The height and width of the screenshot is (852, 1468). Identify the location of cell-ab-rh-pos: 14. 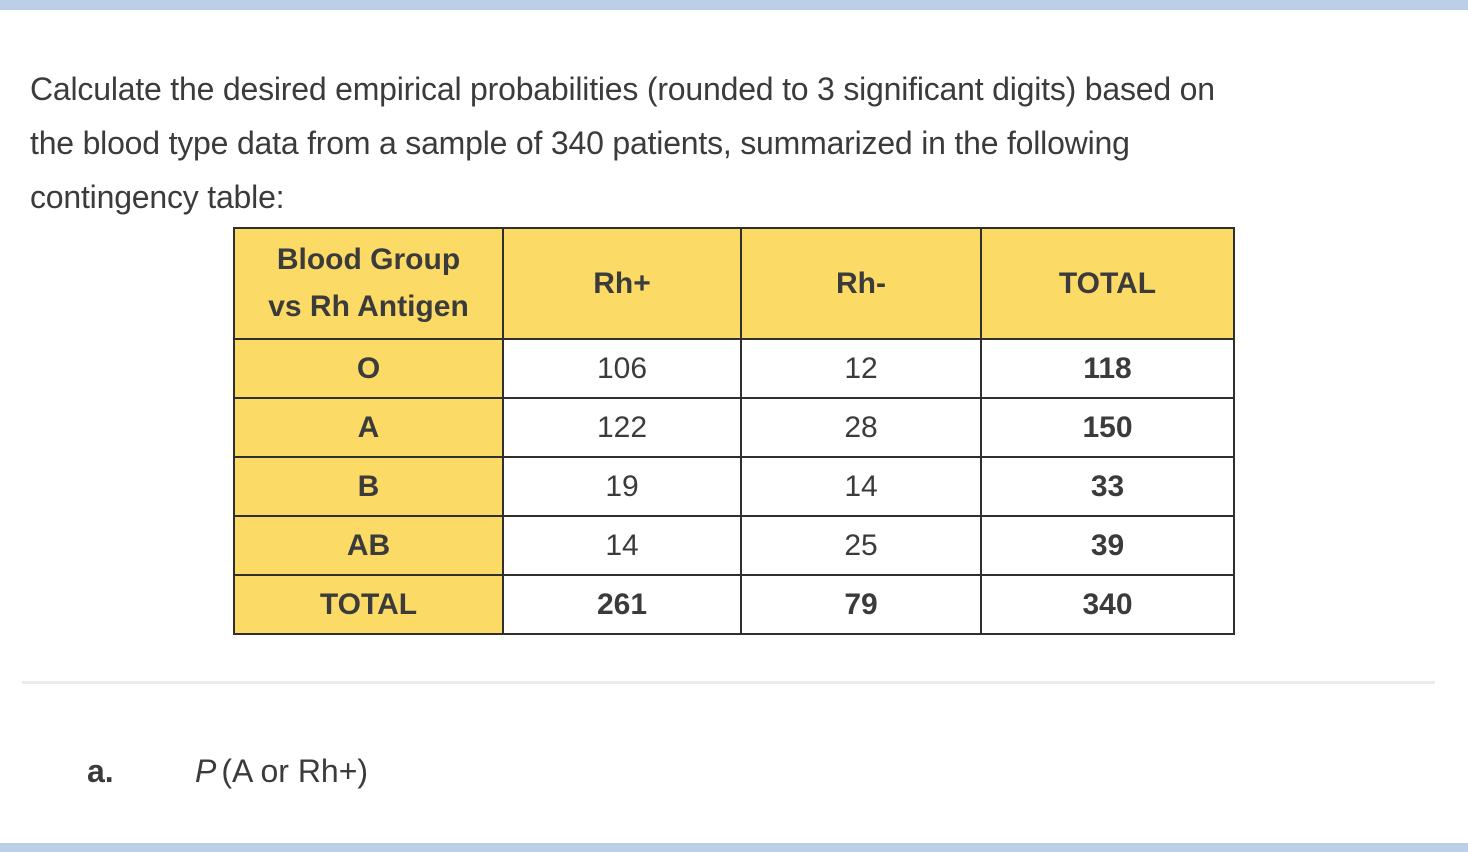
(622, 545).